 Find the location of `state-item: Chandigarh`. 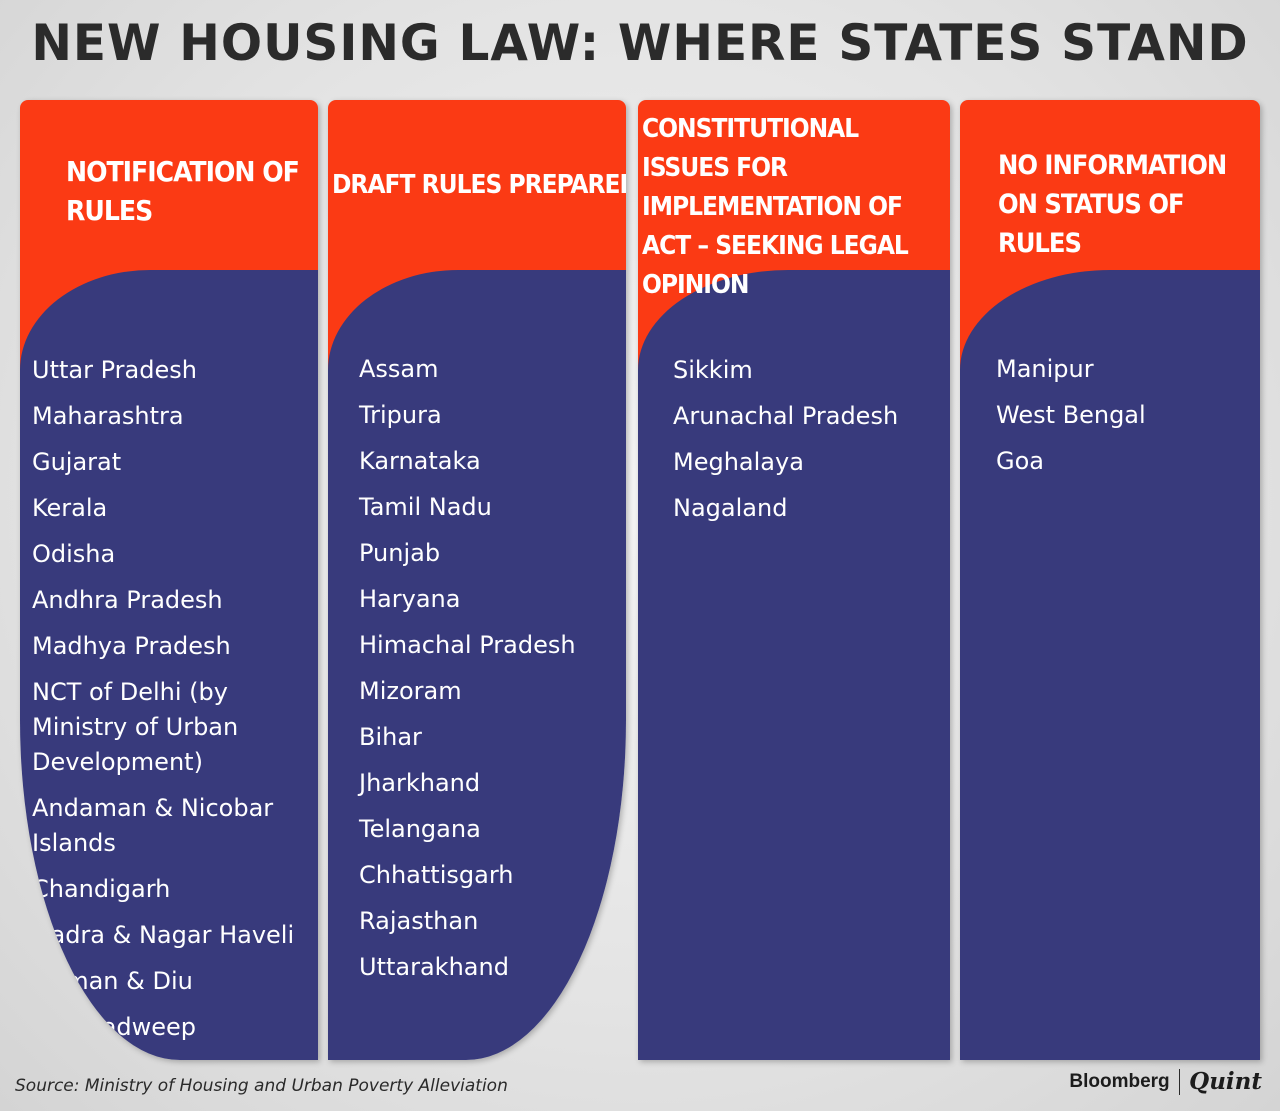

state-item: Chandigarh is located at coordinates (101, 889).